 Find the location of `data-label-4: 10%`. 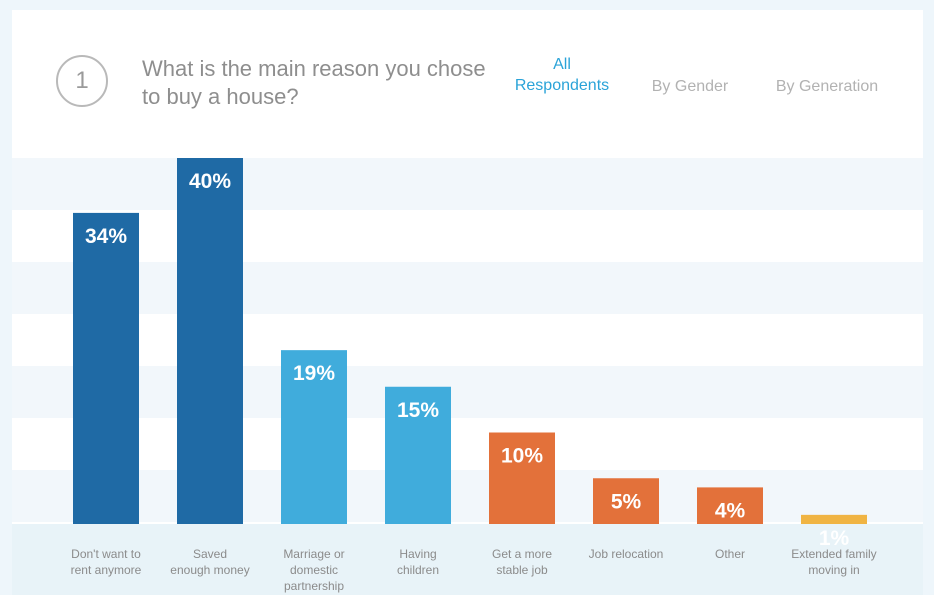

data-label-4: 10% is located at coordinates (522, 456).